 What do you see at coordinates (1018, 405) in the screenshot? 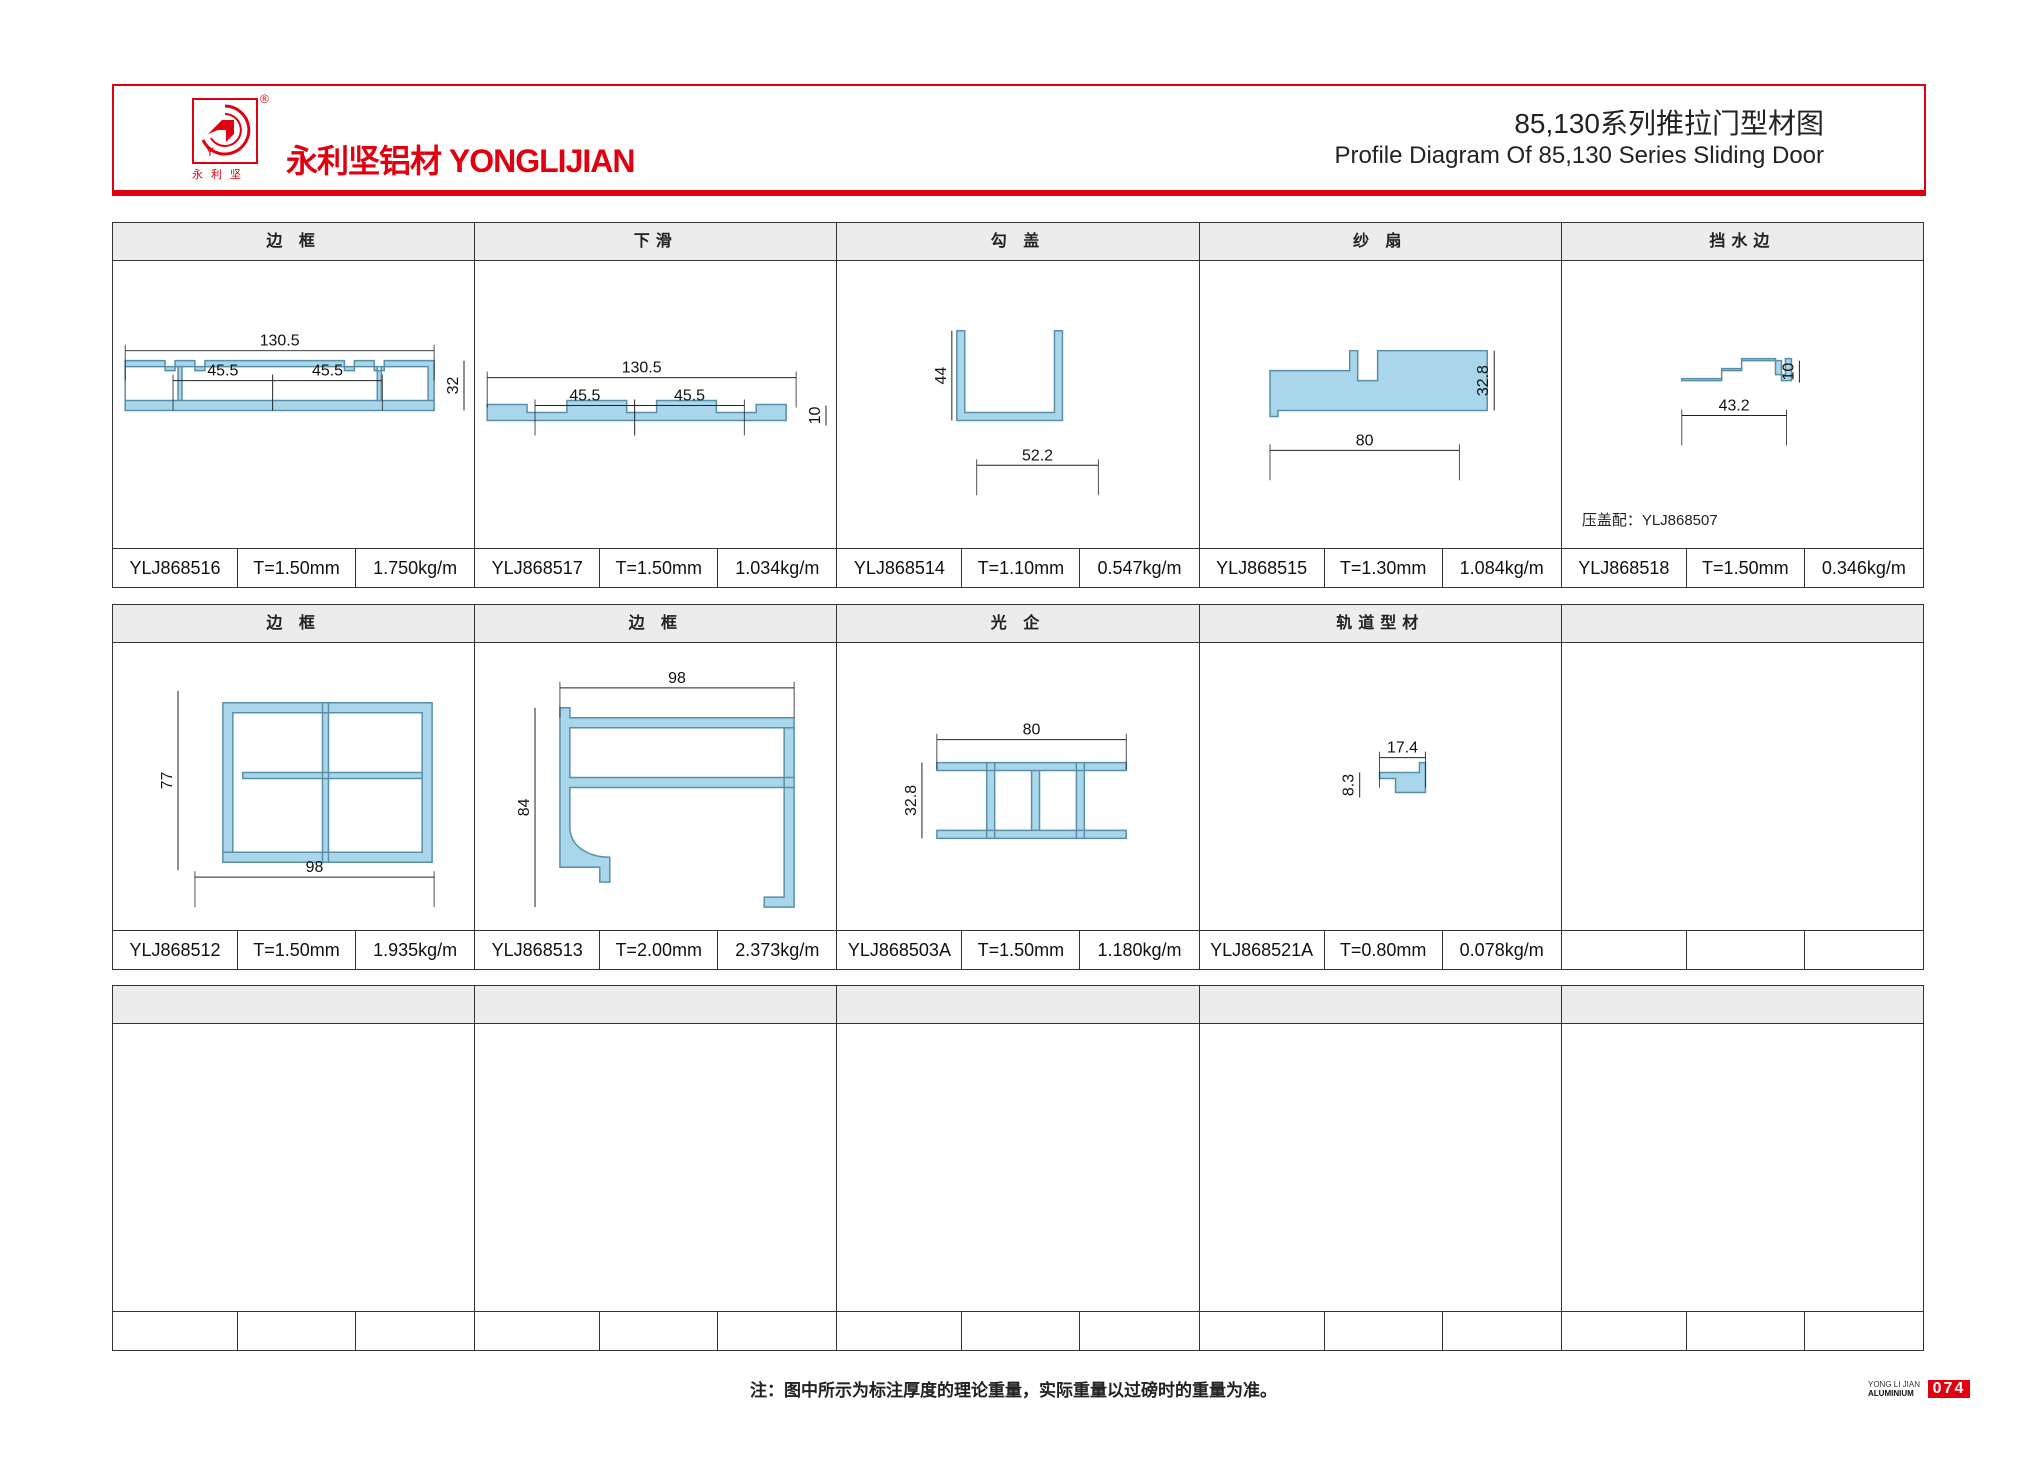
I see `profile-diagram: 44 52.2` at bounding box center [1018, 405].